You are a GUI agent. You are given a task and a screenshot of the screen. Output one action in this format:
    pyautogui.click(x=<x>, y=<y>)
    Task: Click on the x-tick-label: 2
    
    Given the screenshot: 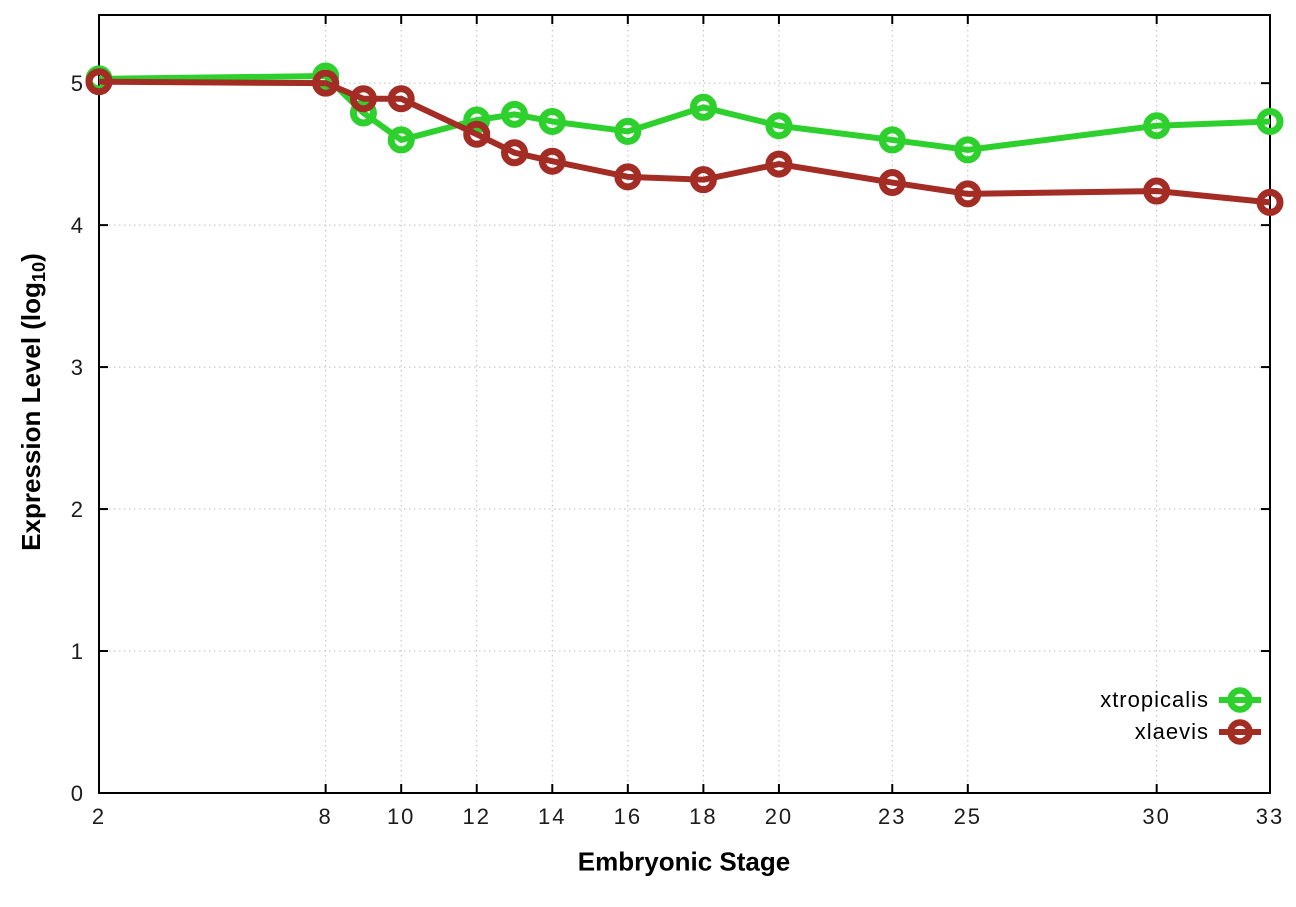 What is the action you would take?
    pyautogui.click(x=99, y=816)
    